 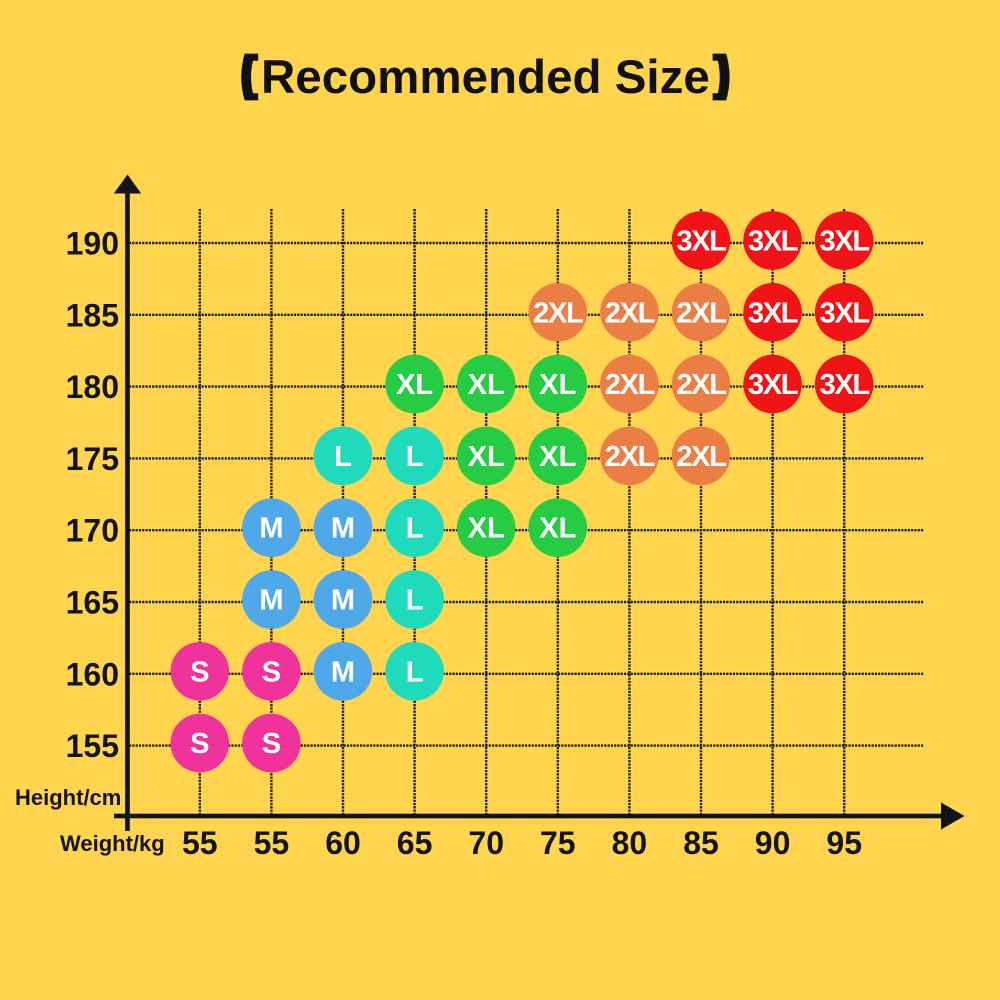 I want to click on svg-text: 75, so click(x=558, y=843).